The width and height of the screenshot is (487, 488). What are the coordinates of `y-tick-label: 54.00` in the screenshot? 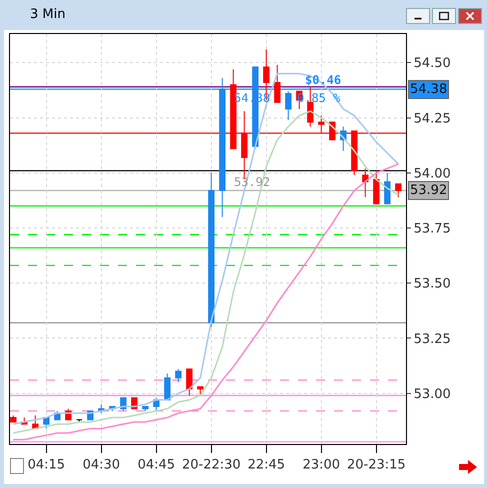 It's located at (432, 174).